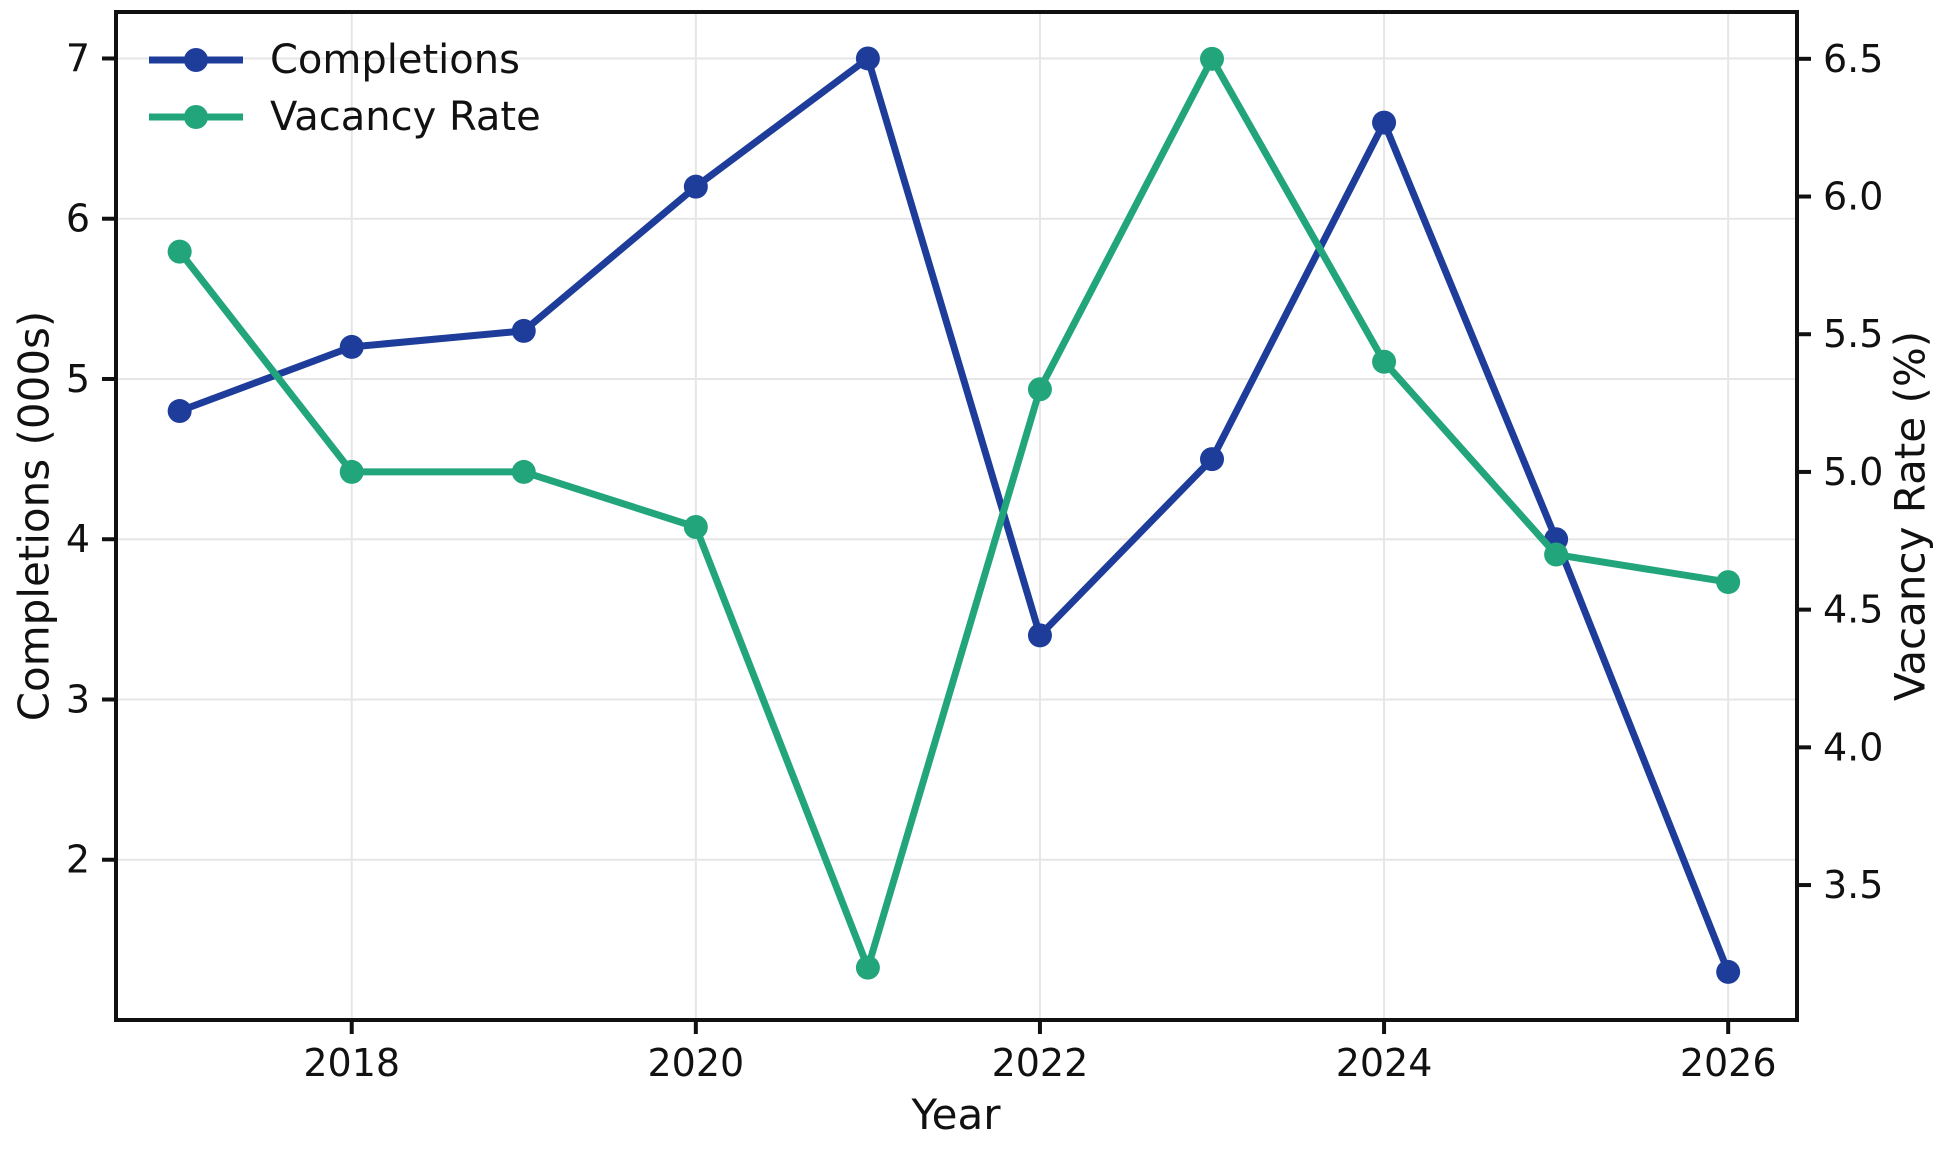 The height and width of the screenshot is (1150, 1950). I want to click on left-axis-title: Completions (000s), so click(34, 516).